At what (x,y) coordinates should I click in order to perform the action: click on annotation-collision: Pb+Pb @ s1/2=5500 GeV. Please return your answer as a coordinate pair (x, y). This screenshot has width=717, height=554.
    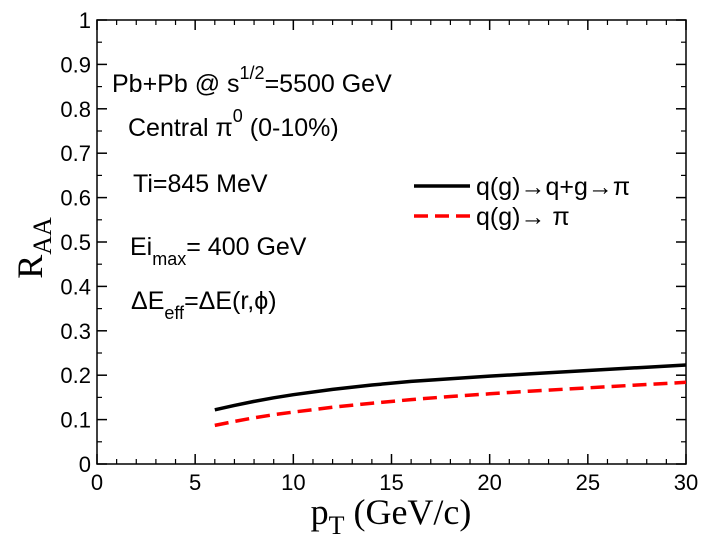
    Looking at the image, I should click on (252, 80).